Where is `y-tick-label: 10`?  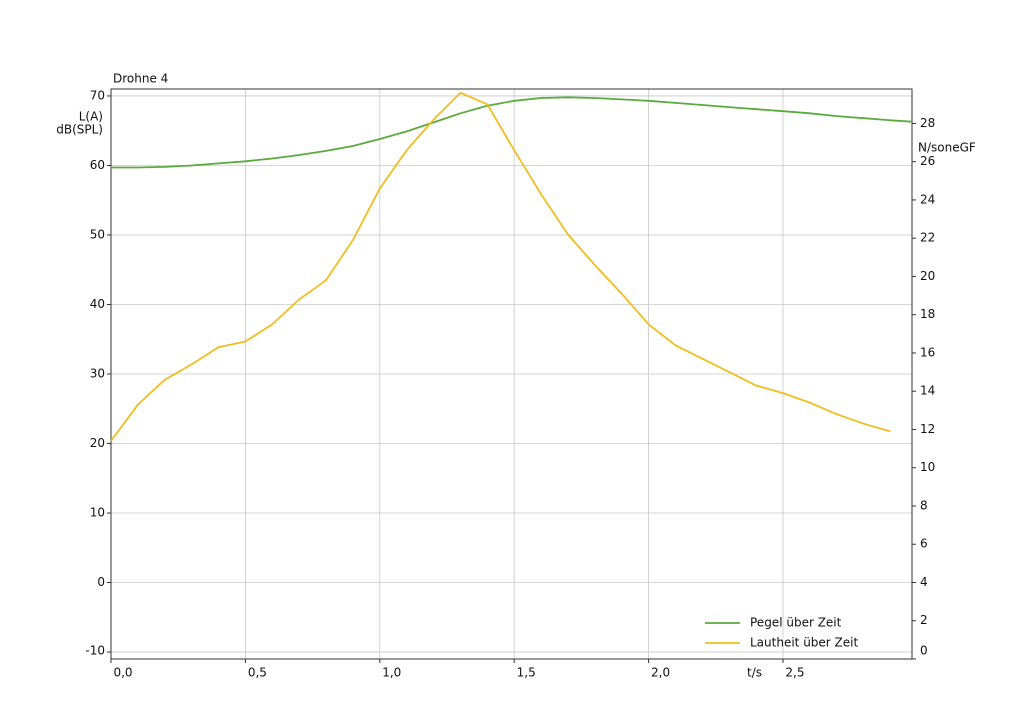
y-tick-label: 10 is located at coordinates (97, 513).